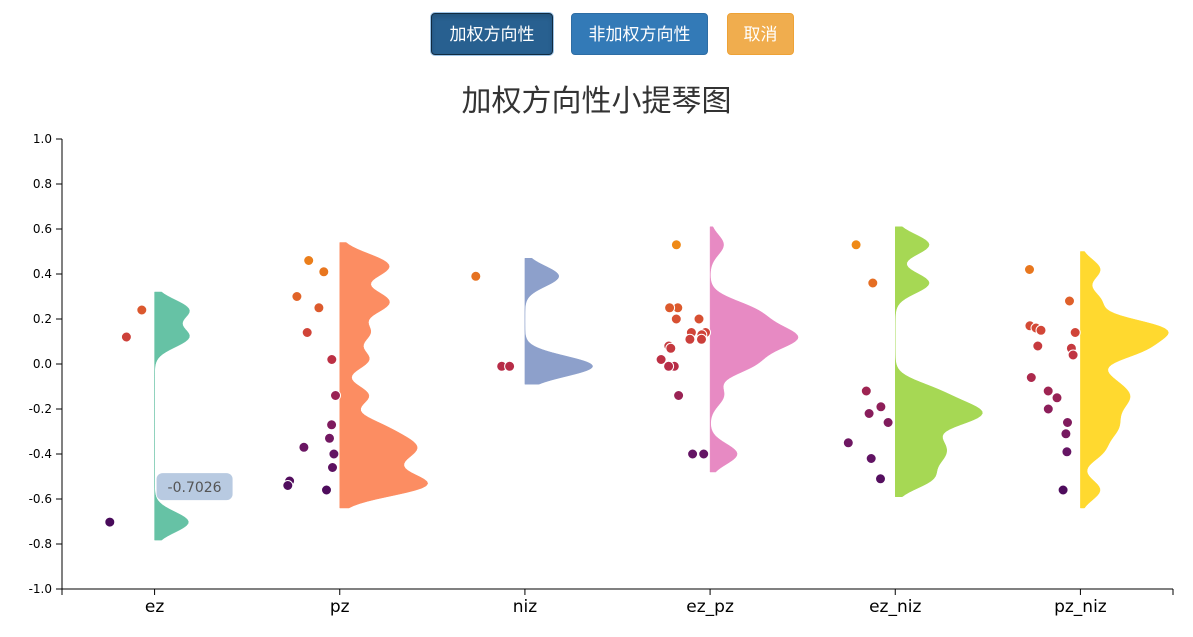  I want to click on y-tick-label: 0.0, so click(42, 364).